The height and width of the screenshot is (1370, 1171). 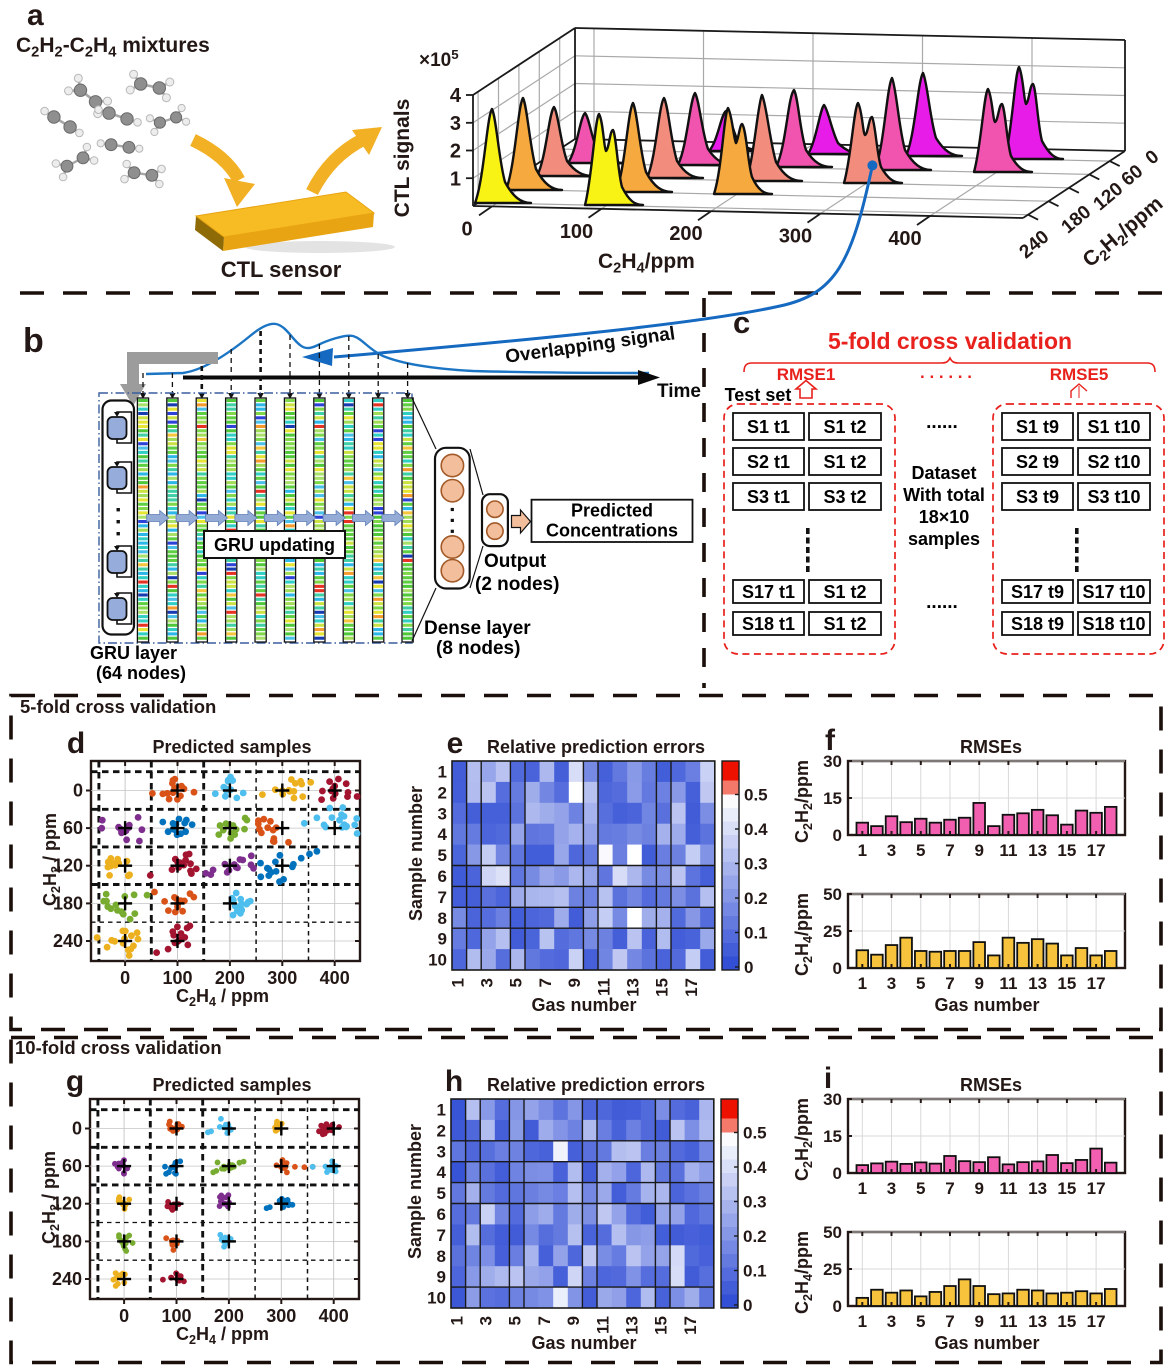 What do you see at coordinates (35, 16) in the screenshot?
I see `svg-text: a` at bounding box center [35, 16].